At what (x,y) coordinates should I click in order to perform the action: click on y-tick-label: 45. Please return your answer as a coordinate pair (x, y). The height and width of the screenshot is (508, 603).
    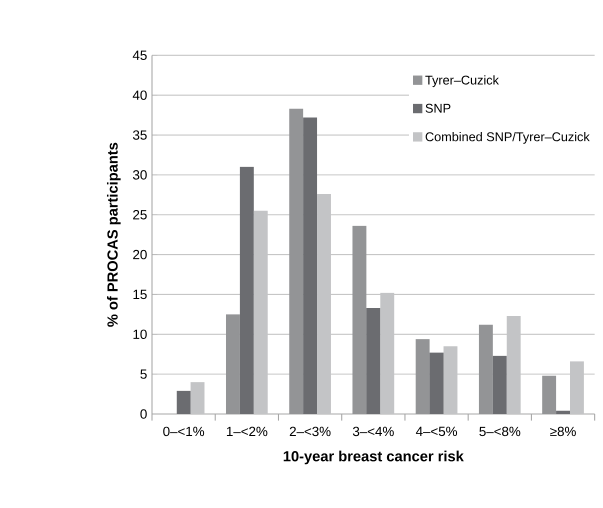
    Looking at the image, I should click on (139, 55).